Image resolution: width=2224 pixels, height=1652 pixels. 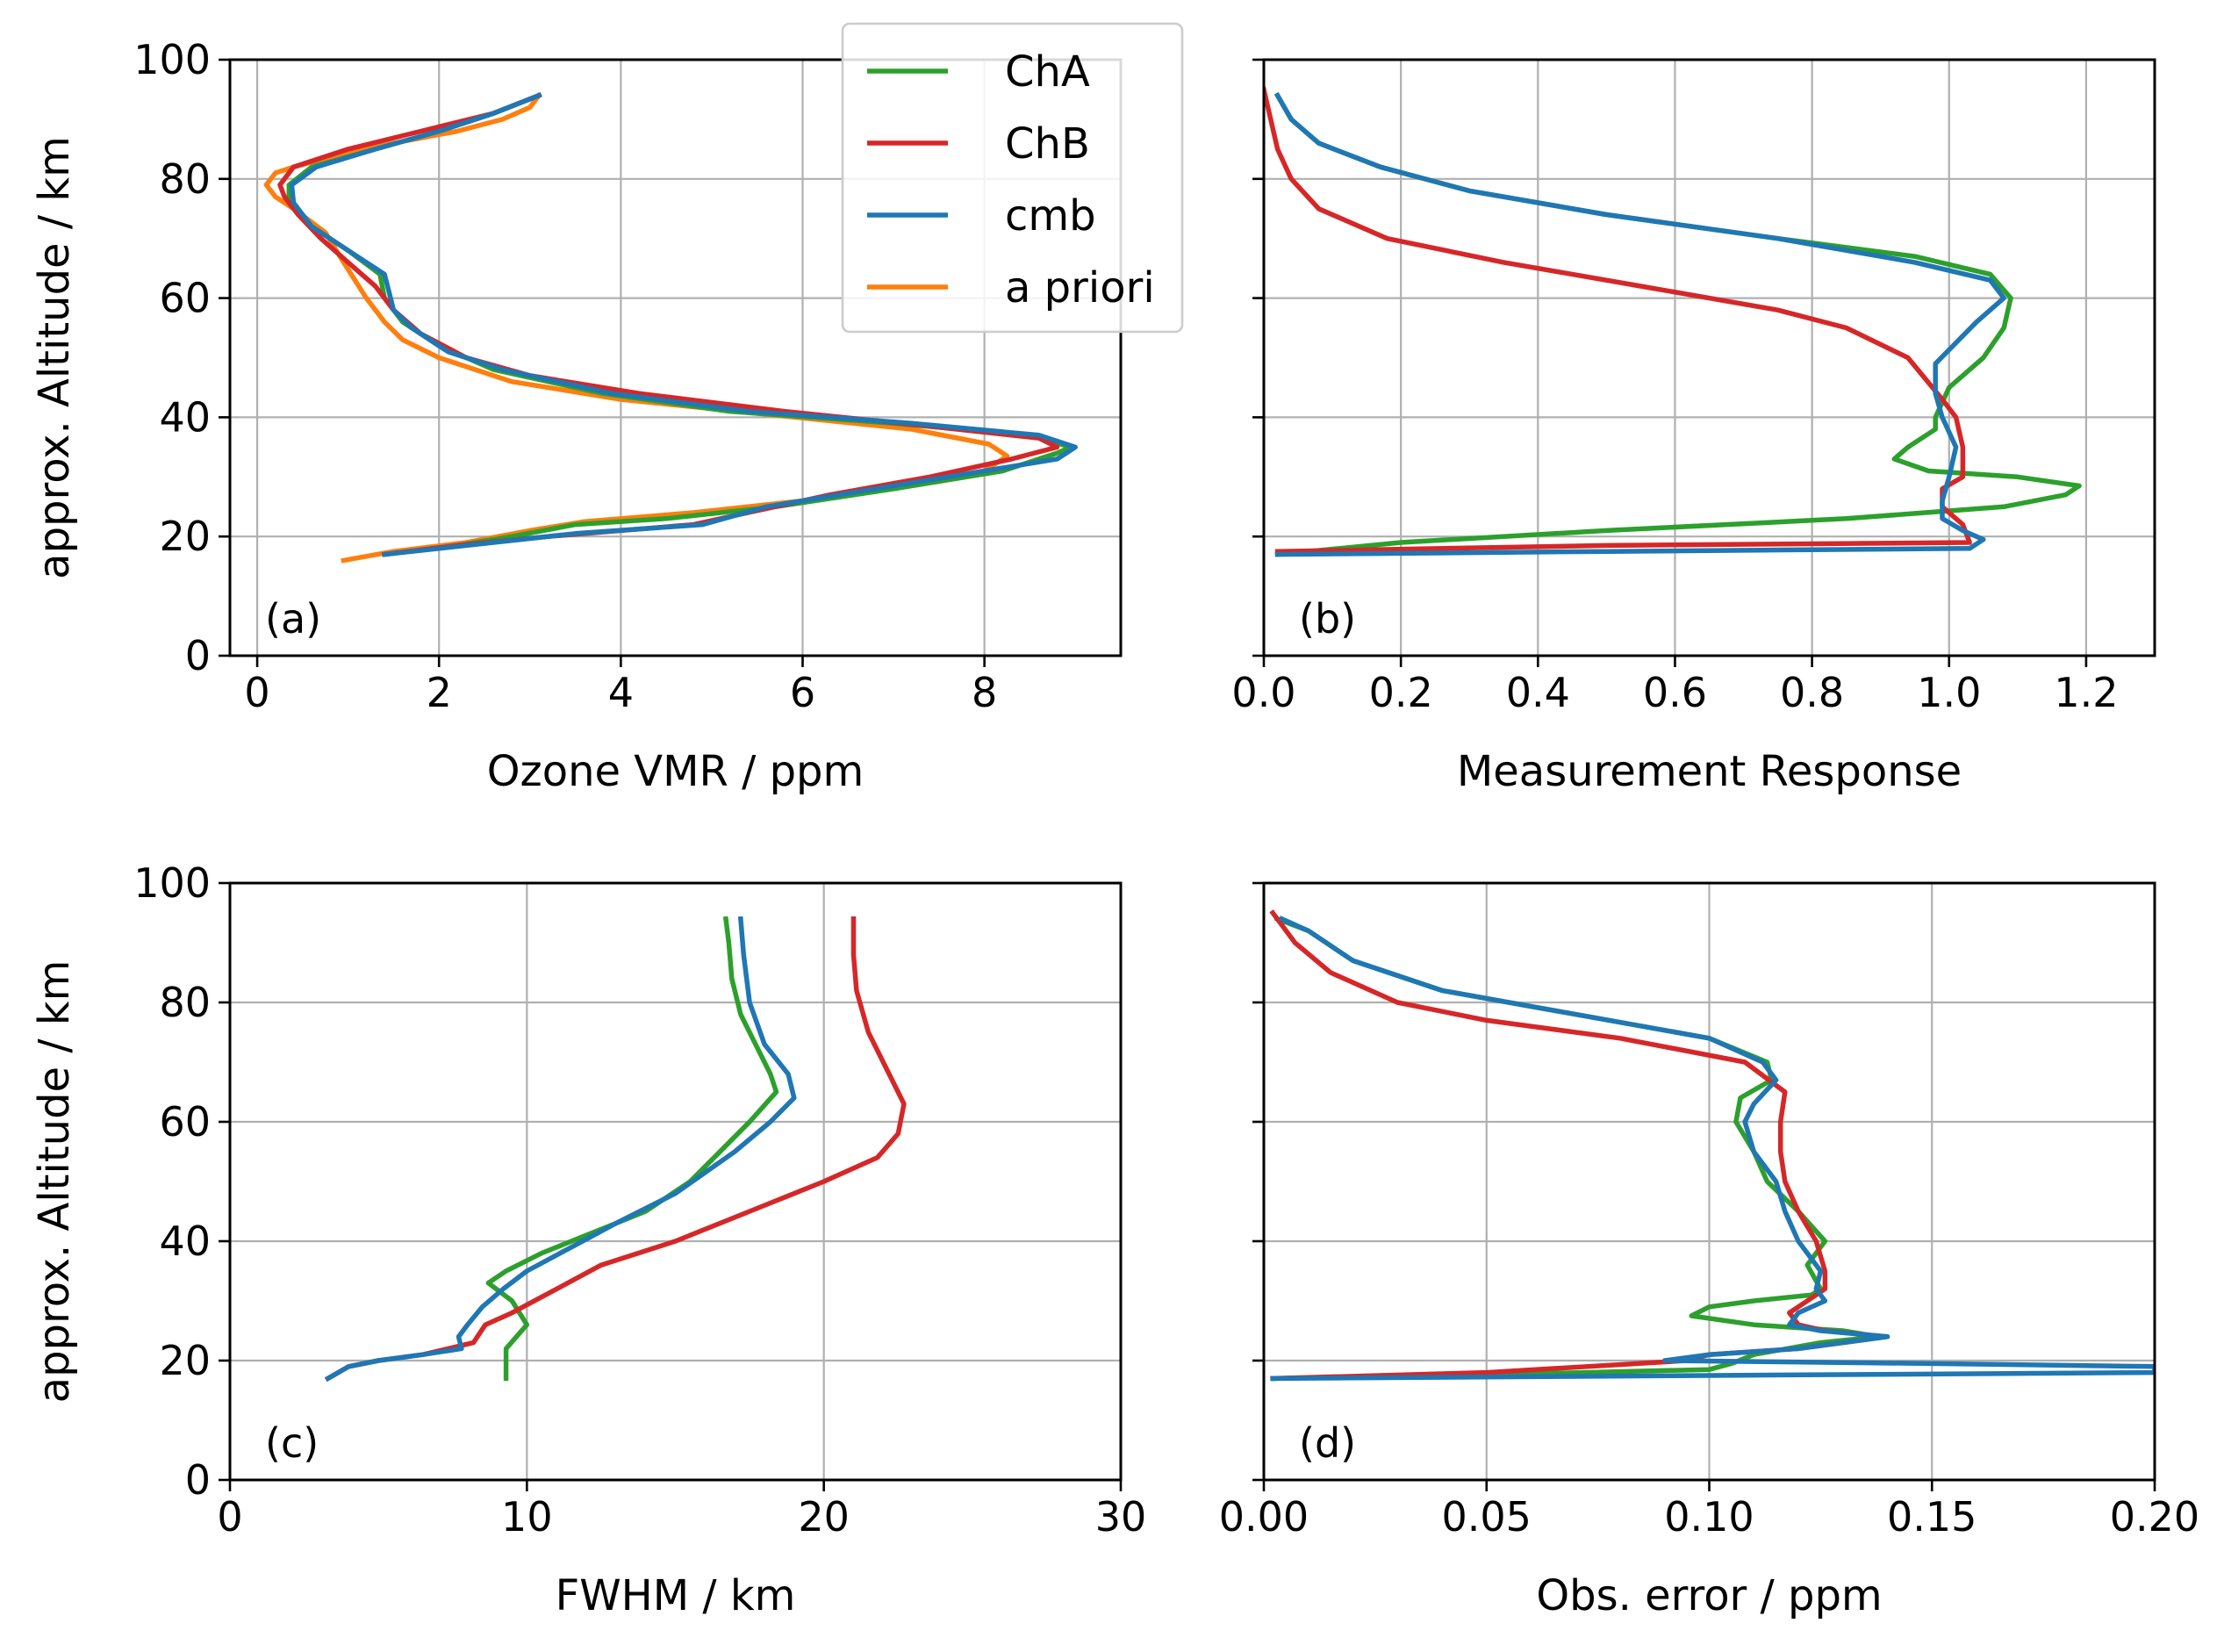 I want to click on x-tick-label: 0.2, so click(x=1401, y=693).